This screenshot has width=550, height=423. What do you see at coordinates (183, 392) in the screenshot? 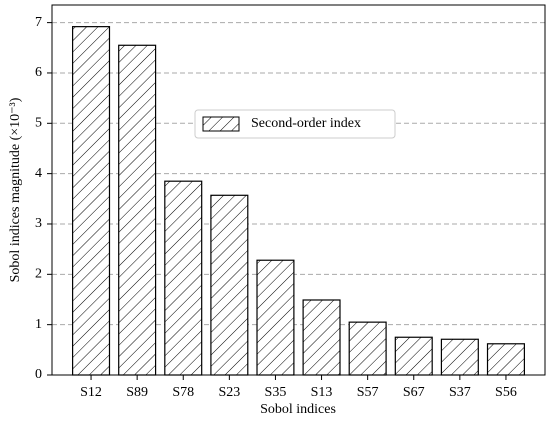
I see `x-tick-label: S78` at bounding box center [183, 392].